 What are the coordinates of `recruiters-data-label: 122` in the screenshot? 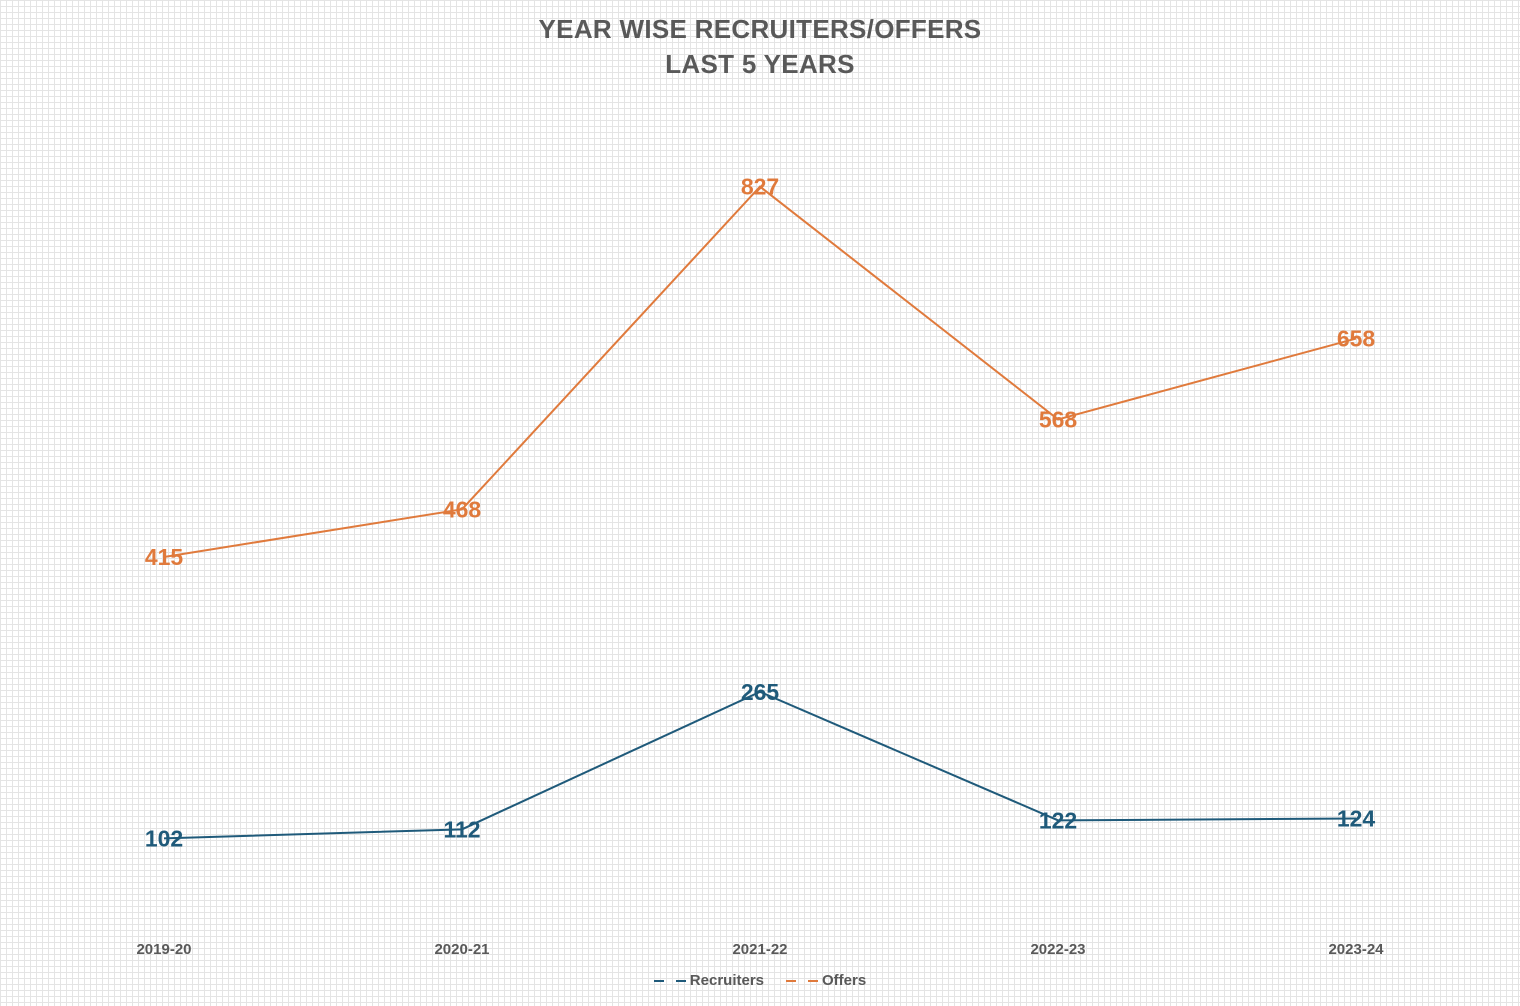 It's located at (1058, 820).